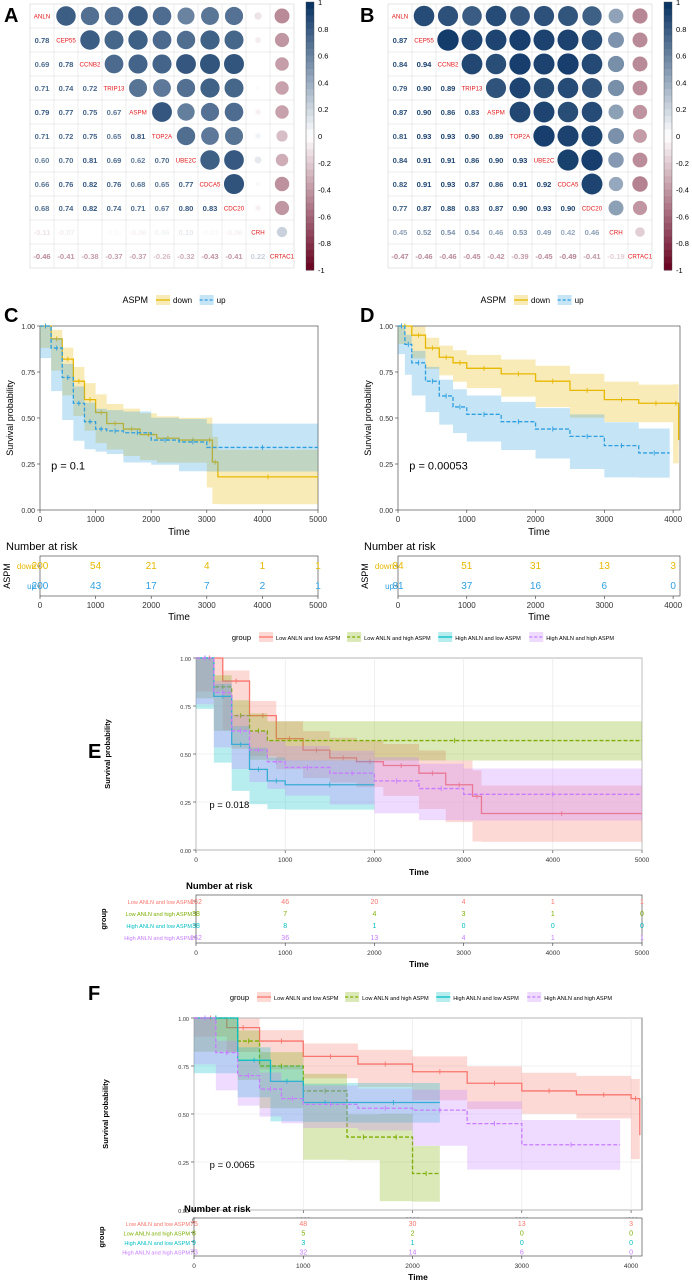 This screenshot has width=692, height=1282. I want to click on corr-value: -0.45, so click(544, 256).